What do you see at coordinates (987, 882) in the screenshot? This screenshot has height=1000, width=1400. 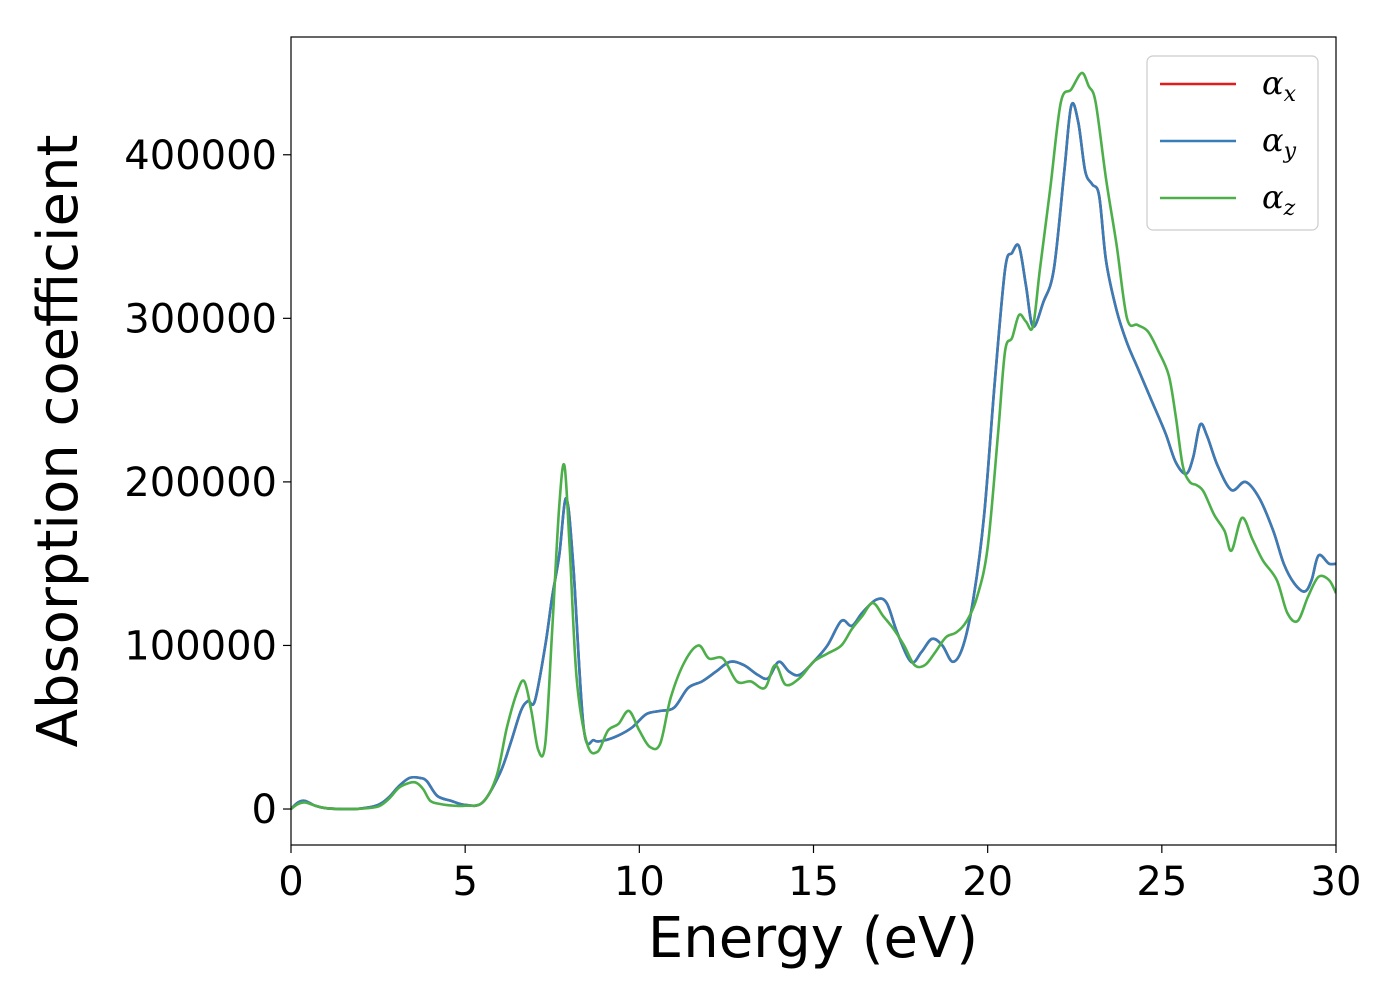 I see `x-tick-label: 20` at bounding box center [987, 882].